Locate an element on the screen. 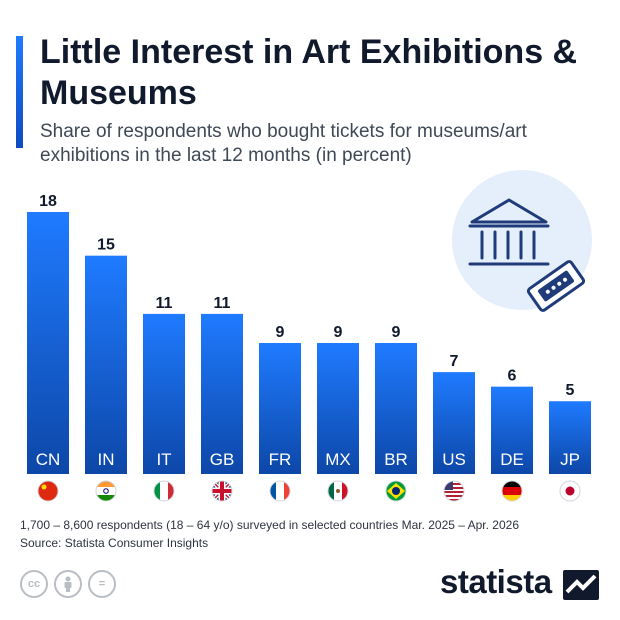  china-flag-icon is located at coordinates (48, 491).